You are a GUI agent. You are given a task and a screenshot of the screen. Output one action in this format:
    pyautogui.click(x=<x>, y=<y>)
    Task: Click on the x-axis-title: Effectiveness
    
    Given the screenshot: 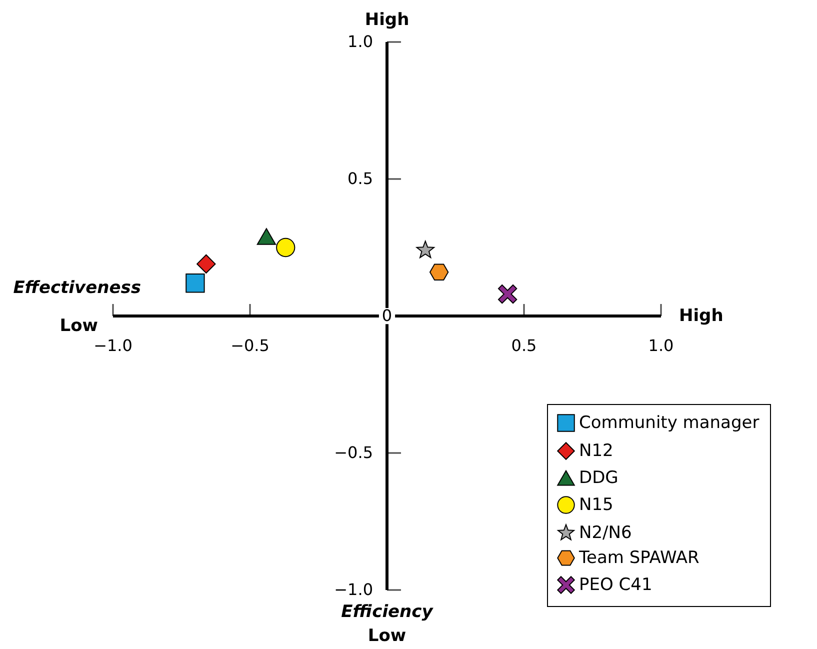 What is the action you would take?
    pyautogui.click(x=77, y=288)
    